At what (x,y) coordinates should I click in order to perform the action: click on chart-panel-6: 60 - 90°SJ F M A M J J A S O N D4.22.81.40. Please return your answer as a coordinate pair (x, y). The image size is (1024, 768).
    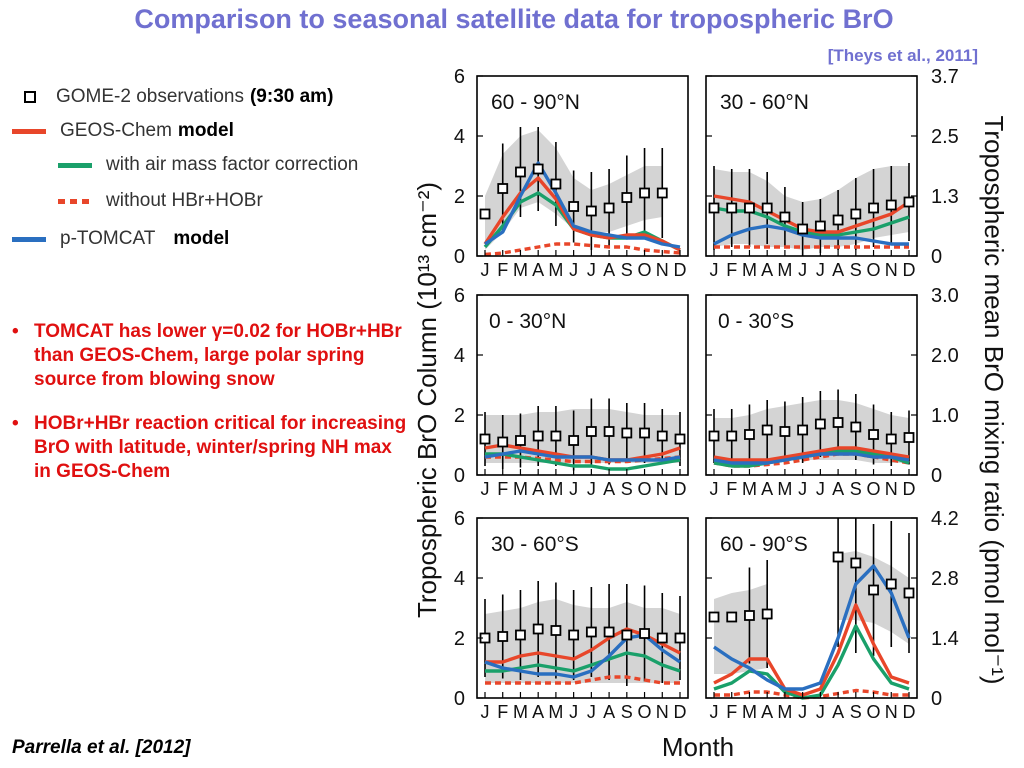
    Looking at the image, I should click on (832, 615).